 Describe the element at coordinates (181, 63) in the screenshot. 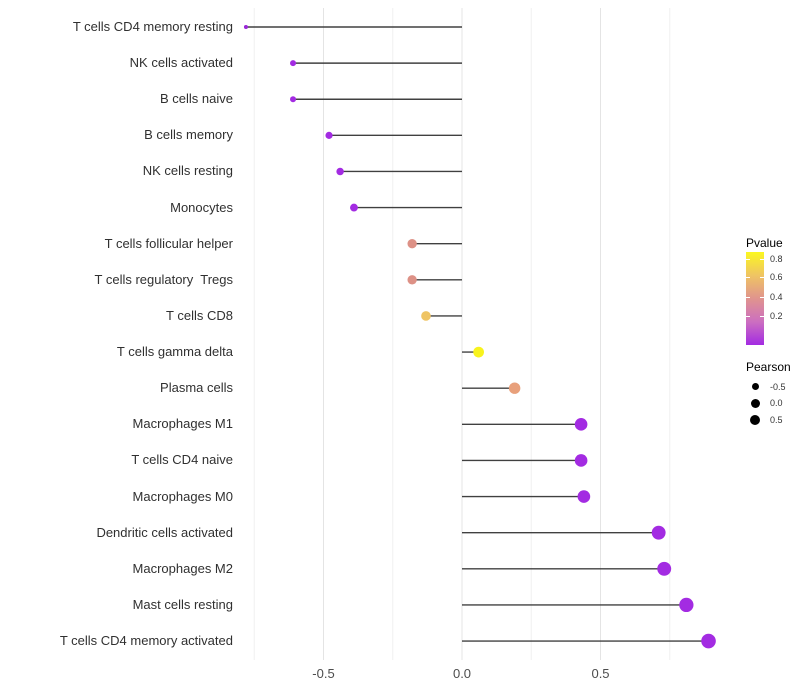

I see `y-axis-label: NK cells activated` at that location.